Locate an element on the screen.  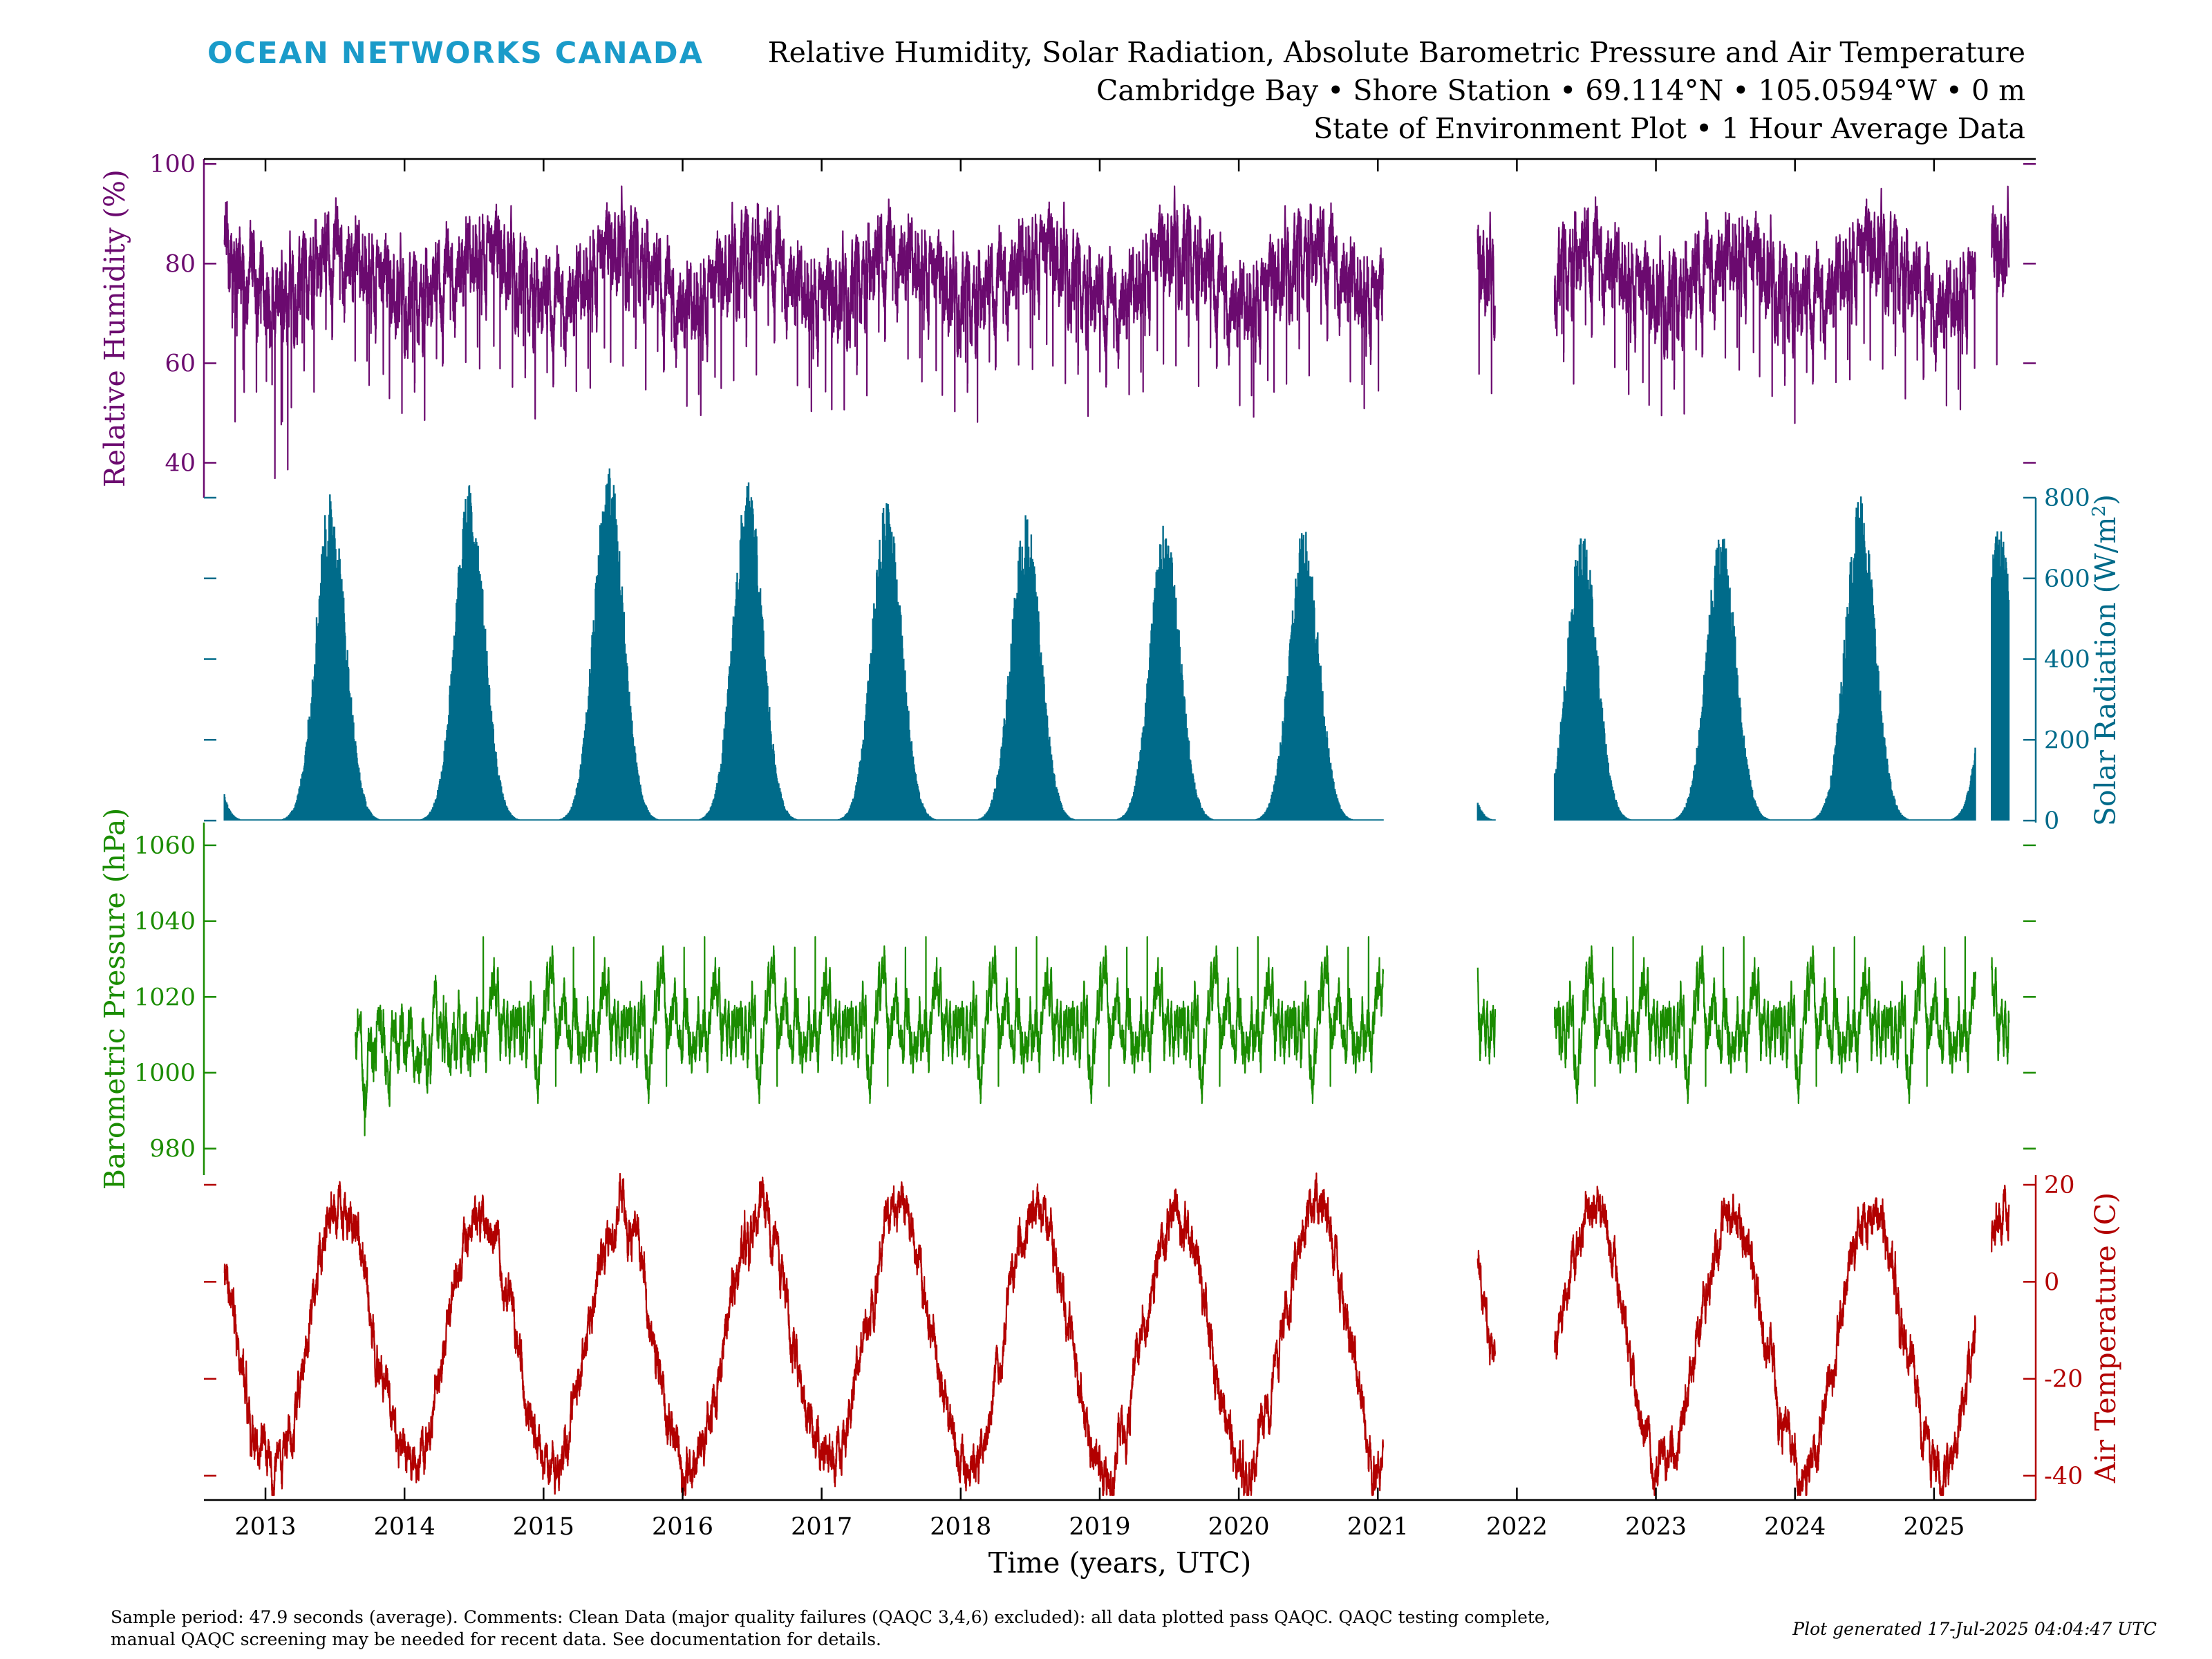
onc-logo: OCEAN NETWORKS CANADA is located at coordinates (455, 54).